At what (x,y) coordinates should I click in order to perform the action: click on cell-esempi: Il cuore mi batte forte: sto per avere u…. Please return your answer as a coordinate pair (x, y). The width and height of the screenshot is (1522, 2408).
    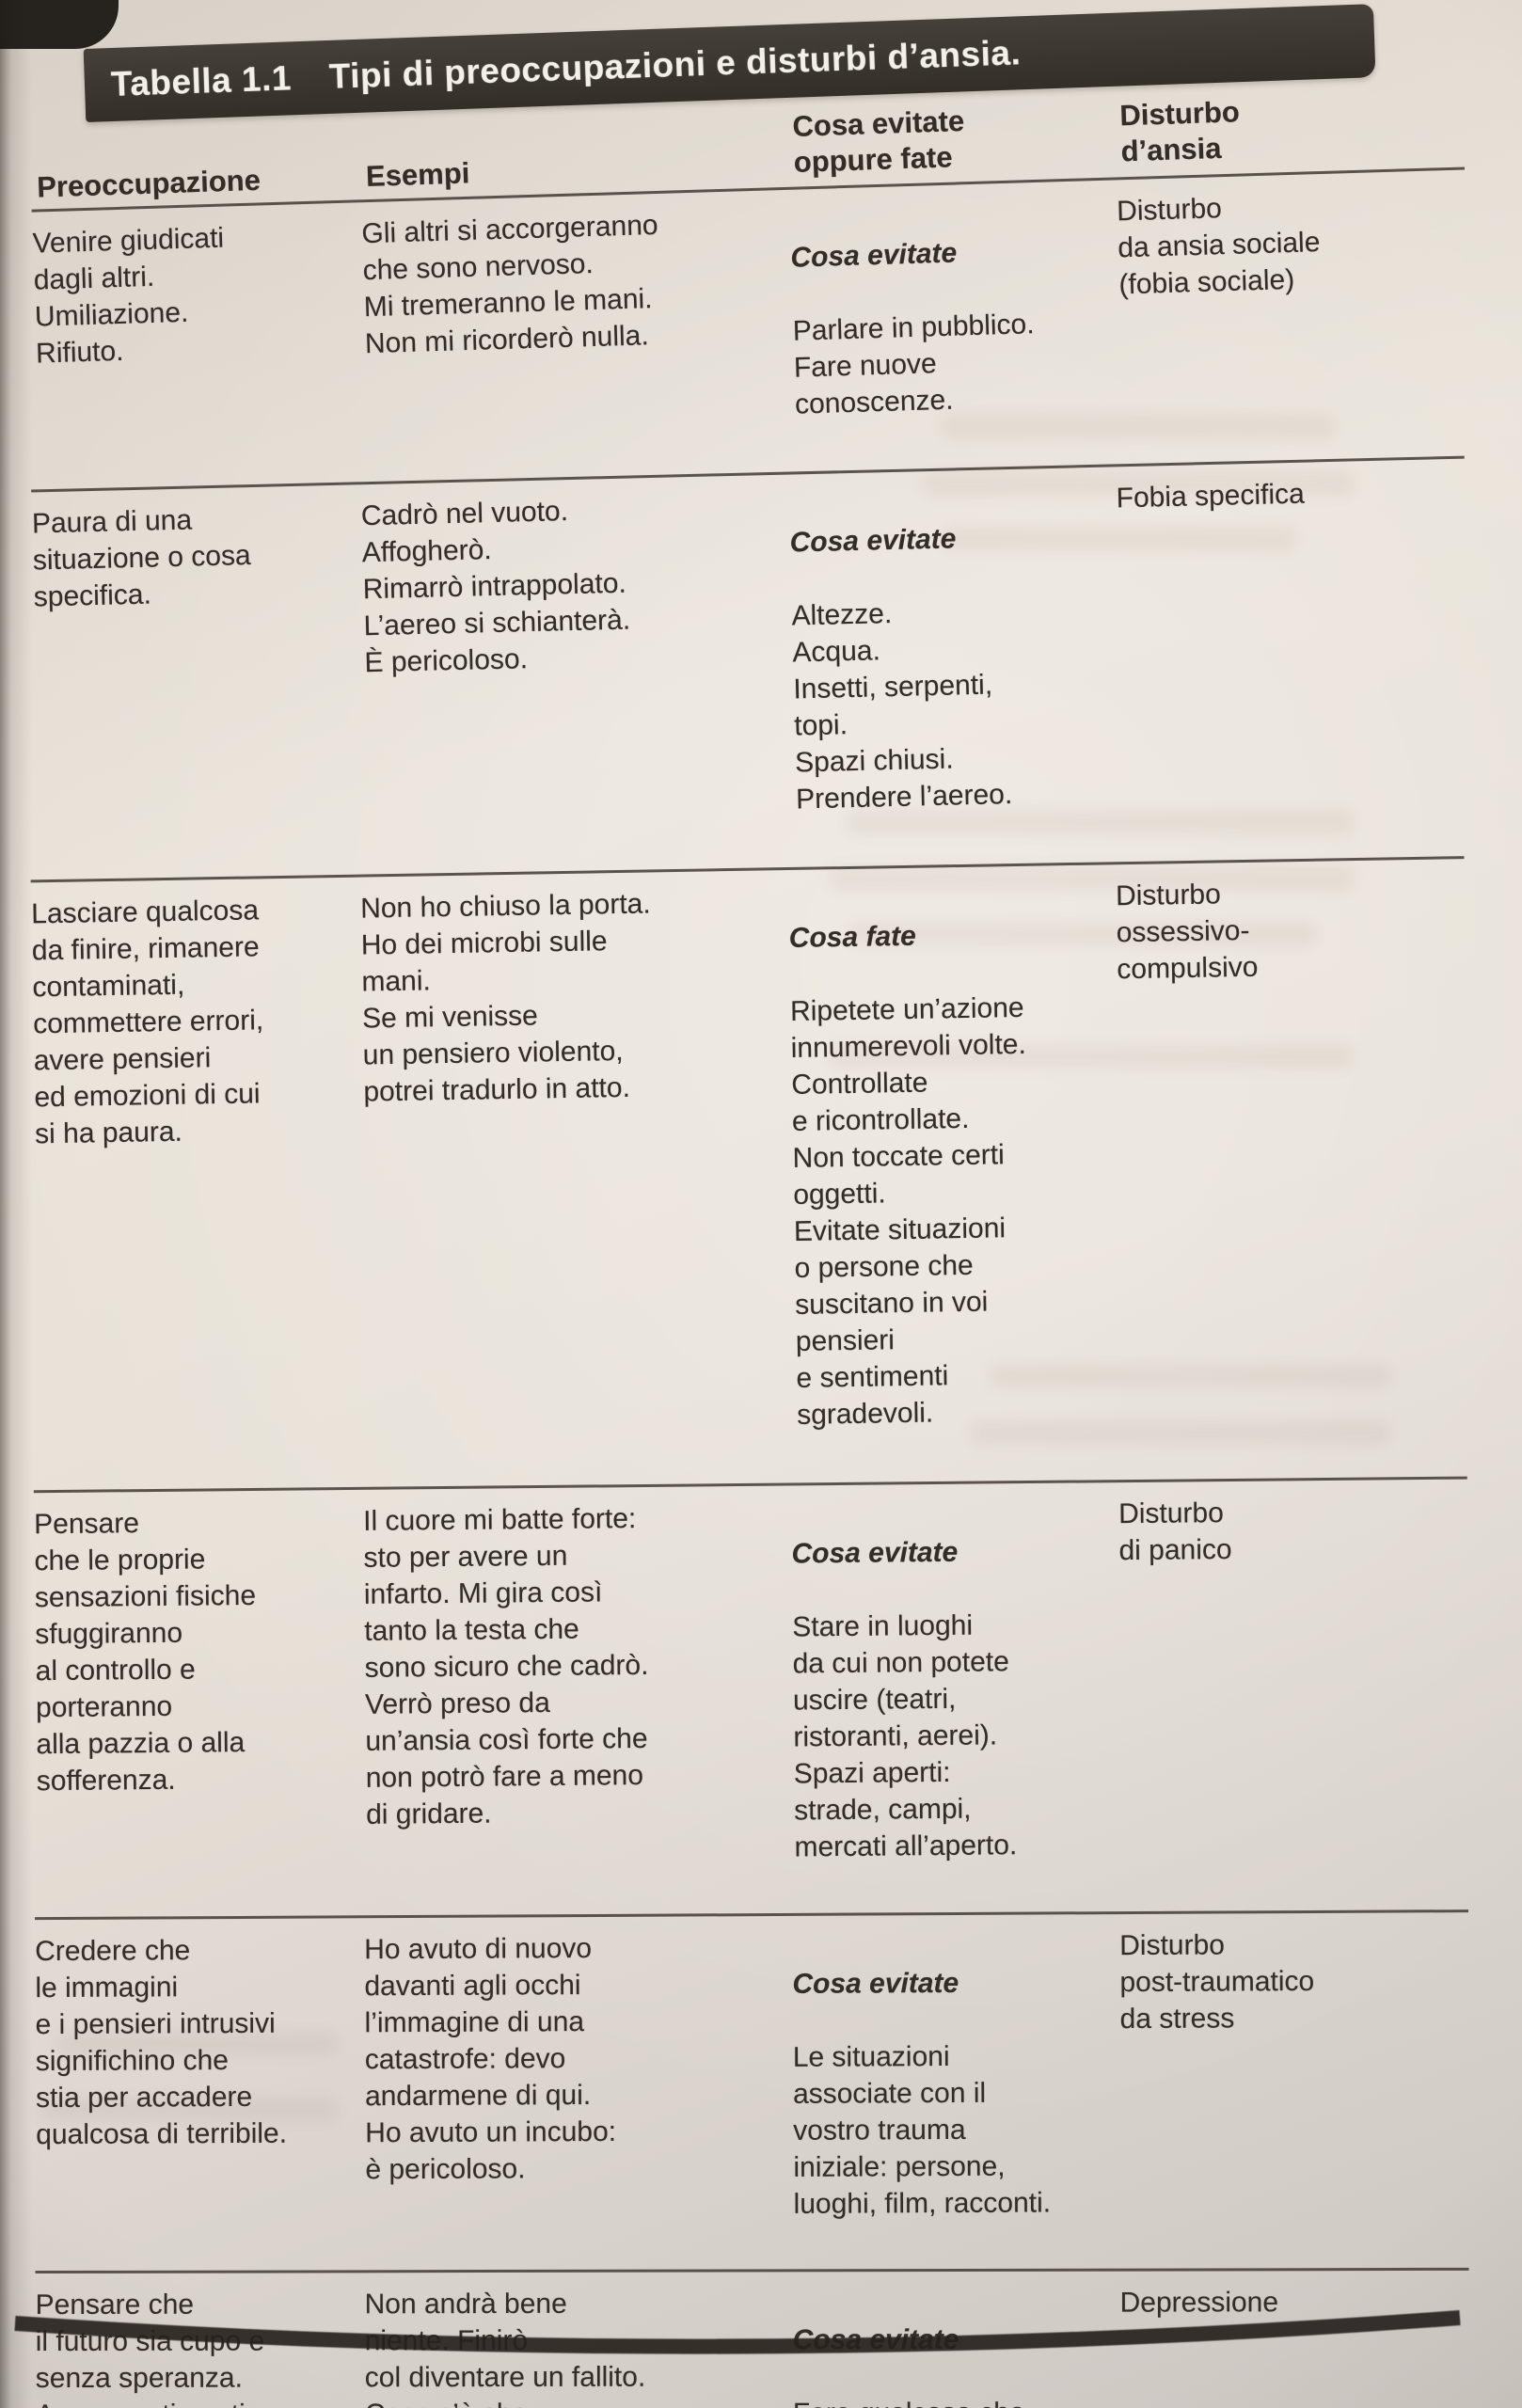
    Looking at the image, I should click on (506, 1667).